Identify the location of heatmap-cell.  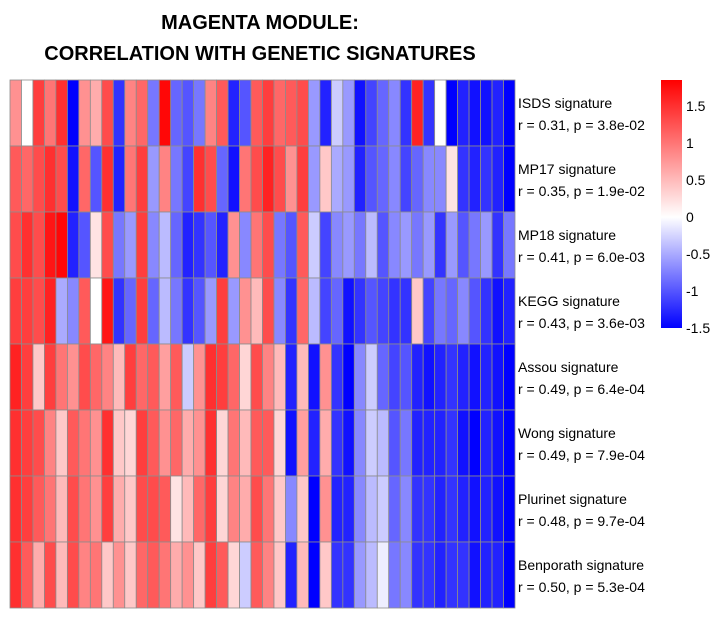
(509, 575).